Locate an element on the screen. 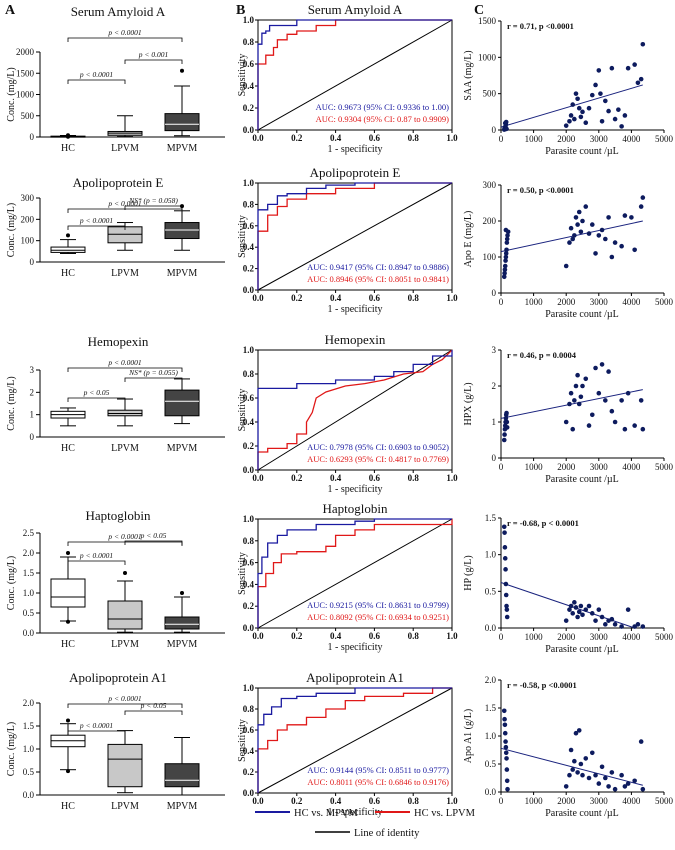  y-axis-label: SAA (mg/L) is located at coordinates (468, 75).